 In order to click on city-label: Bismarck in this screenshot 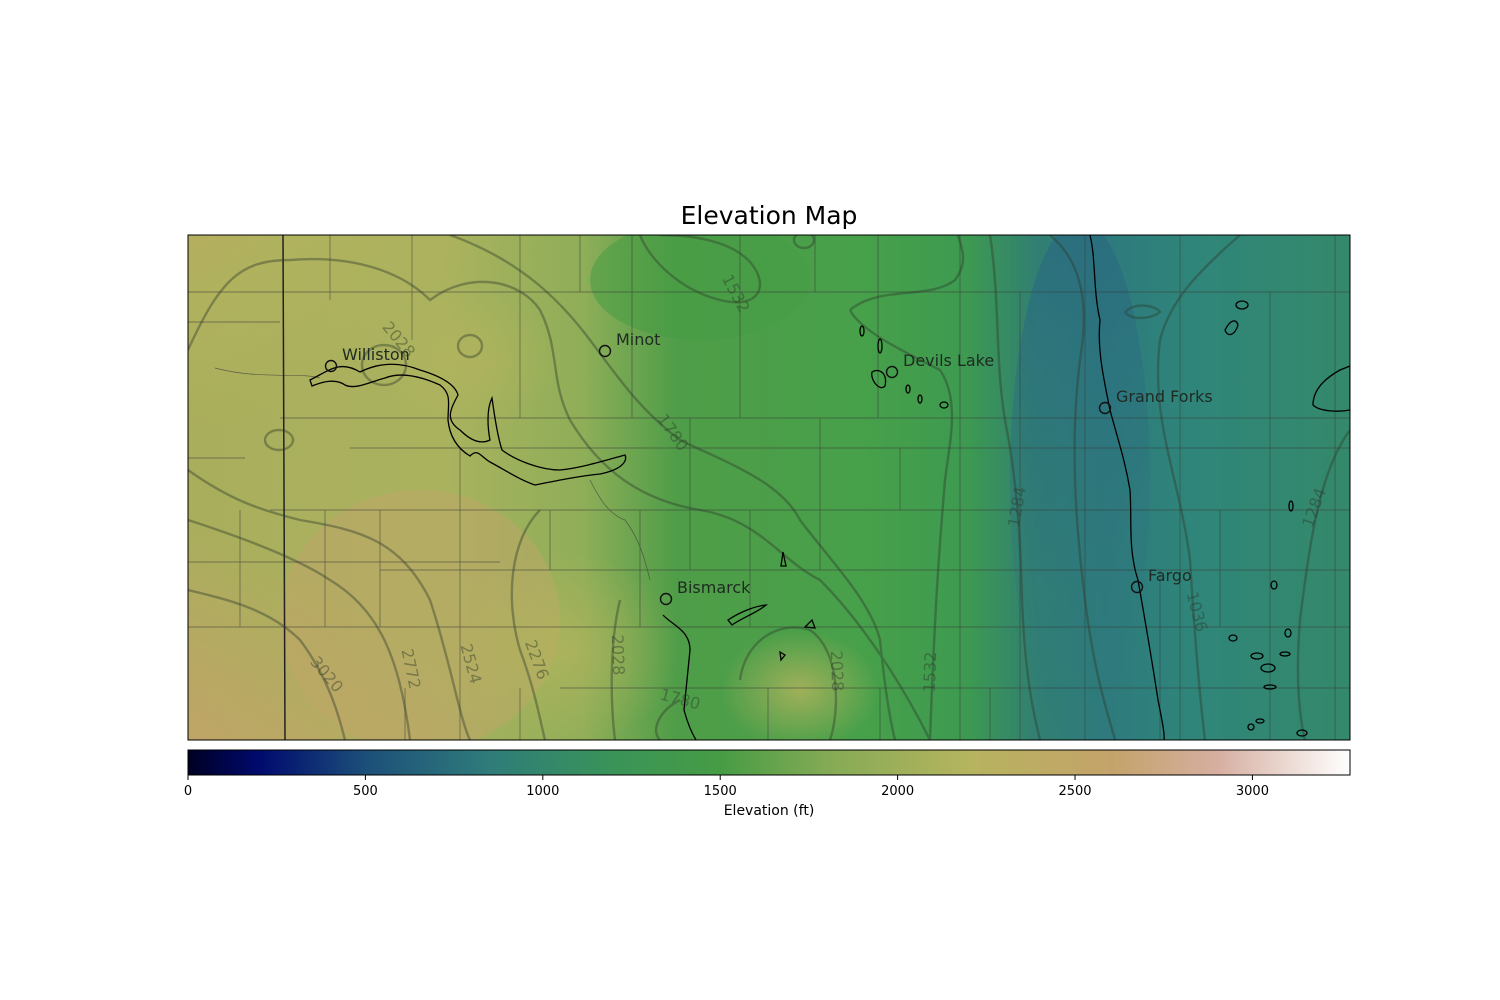, I will do `click(714, 587)`.